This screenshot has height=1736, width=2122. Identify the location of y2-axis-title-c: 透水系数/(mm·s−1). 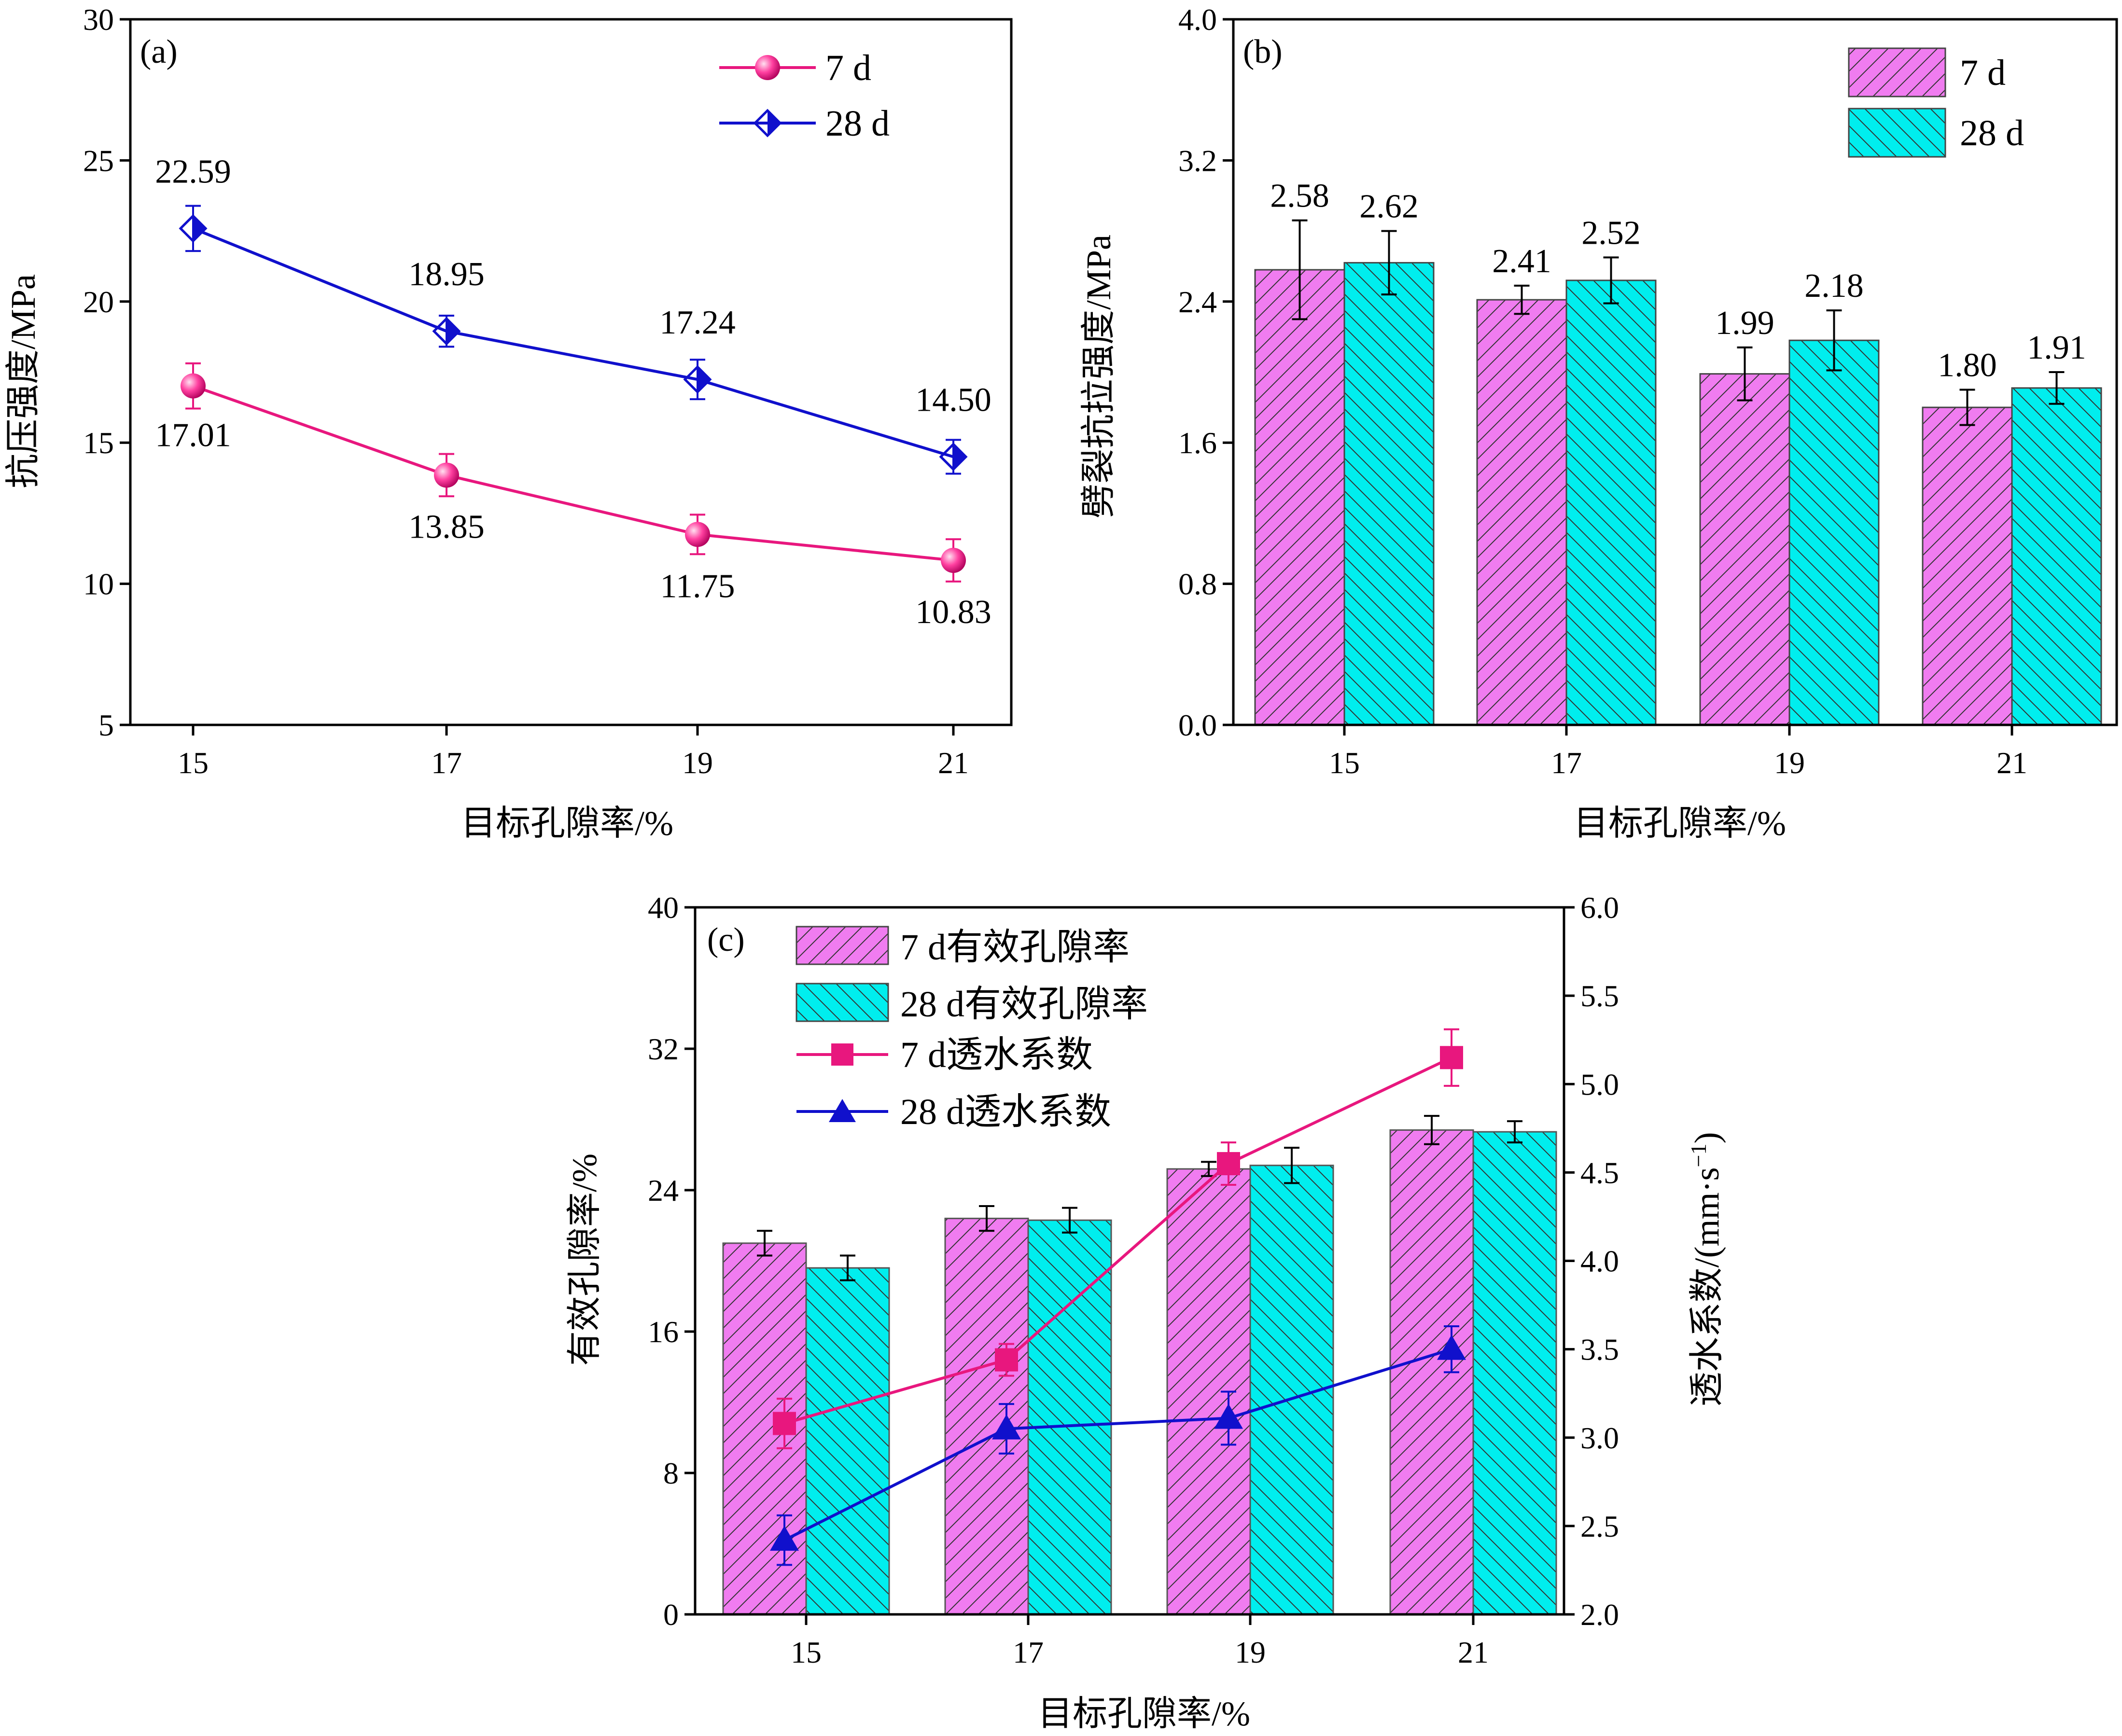
(1706, 1270).